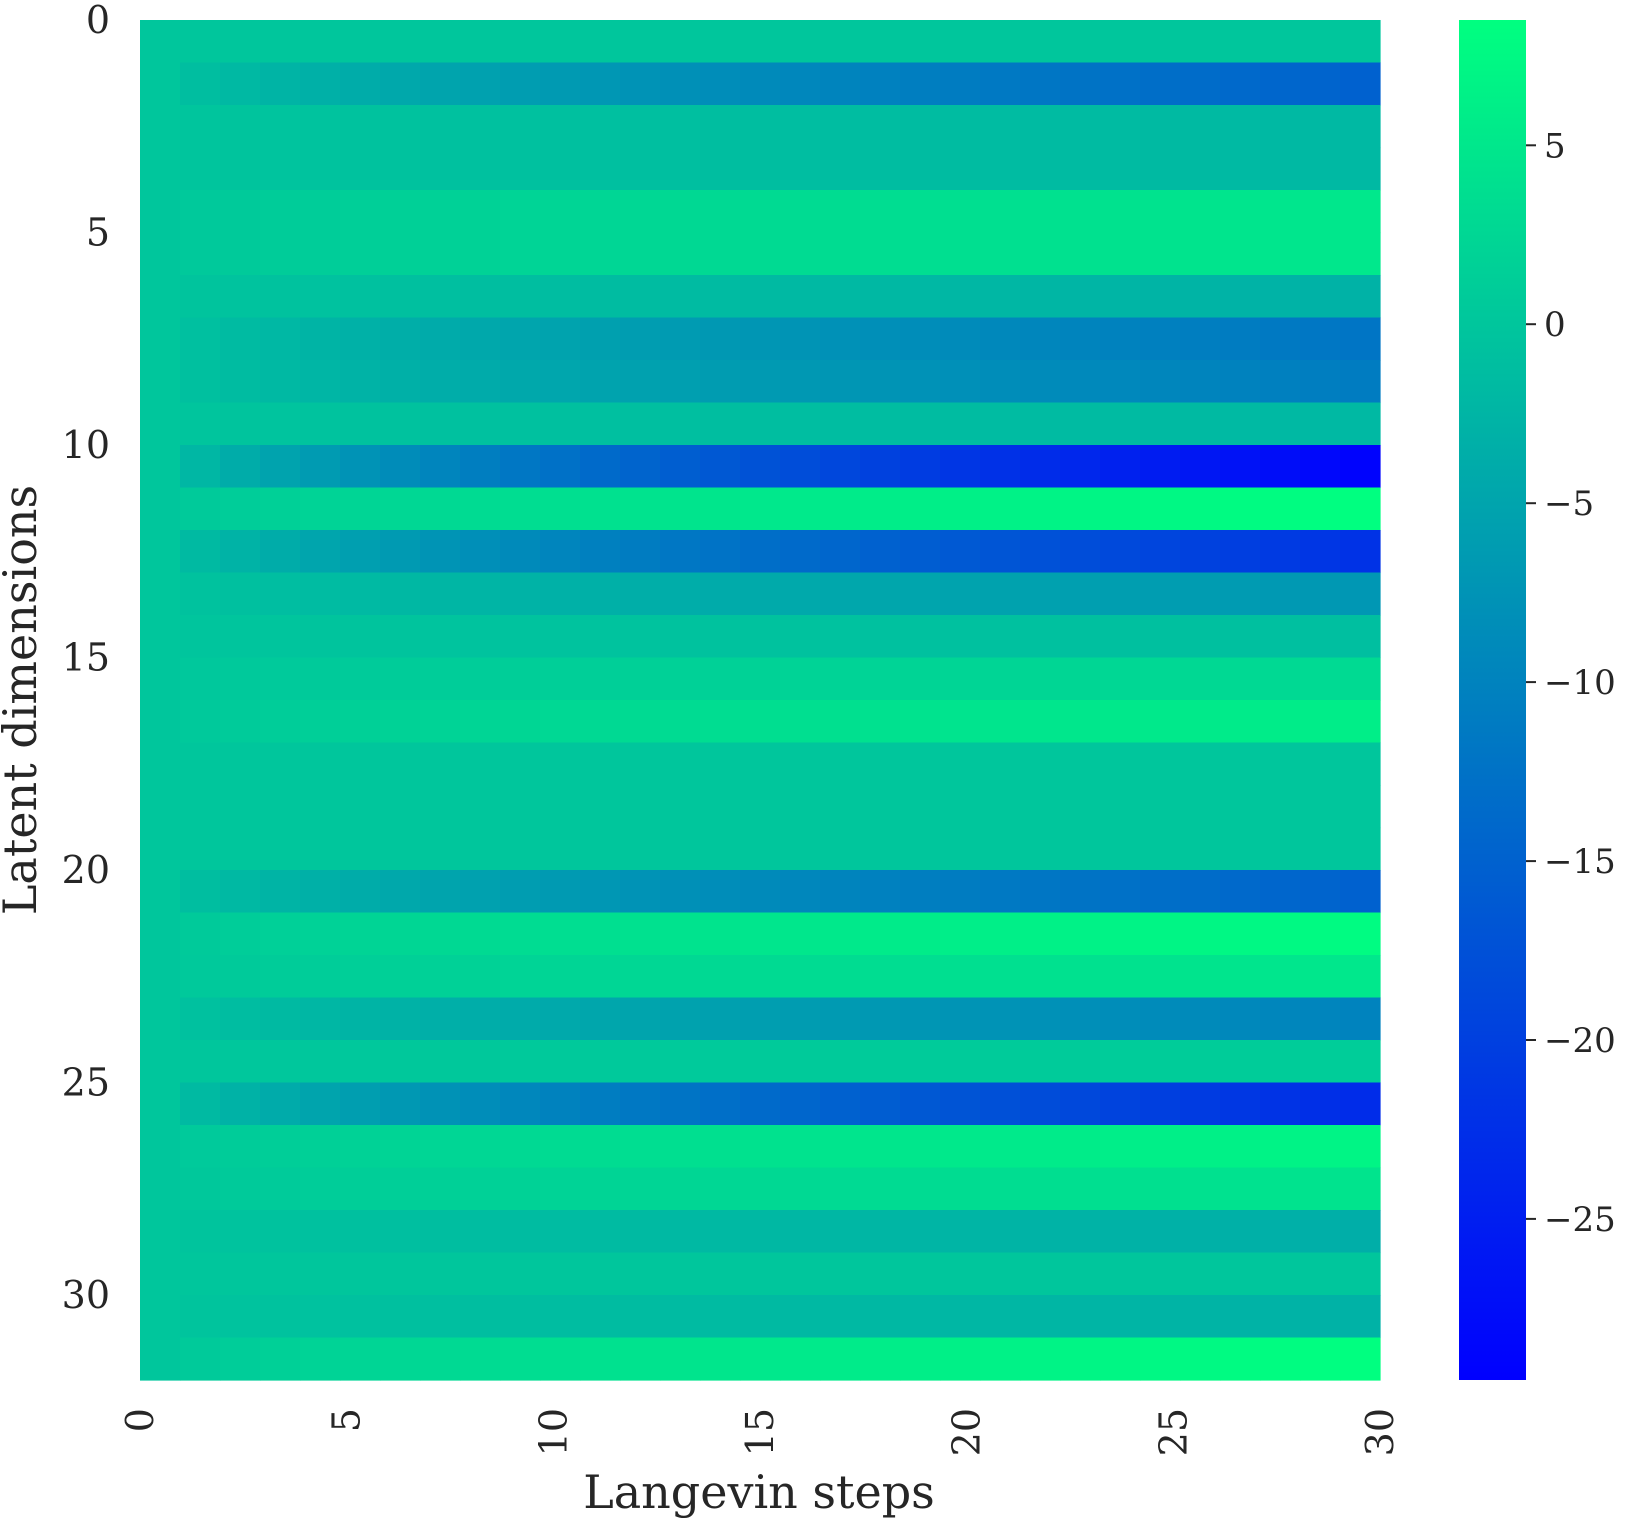  I want to click on x-tick-label: 25, so click(1173, 1432).